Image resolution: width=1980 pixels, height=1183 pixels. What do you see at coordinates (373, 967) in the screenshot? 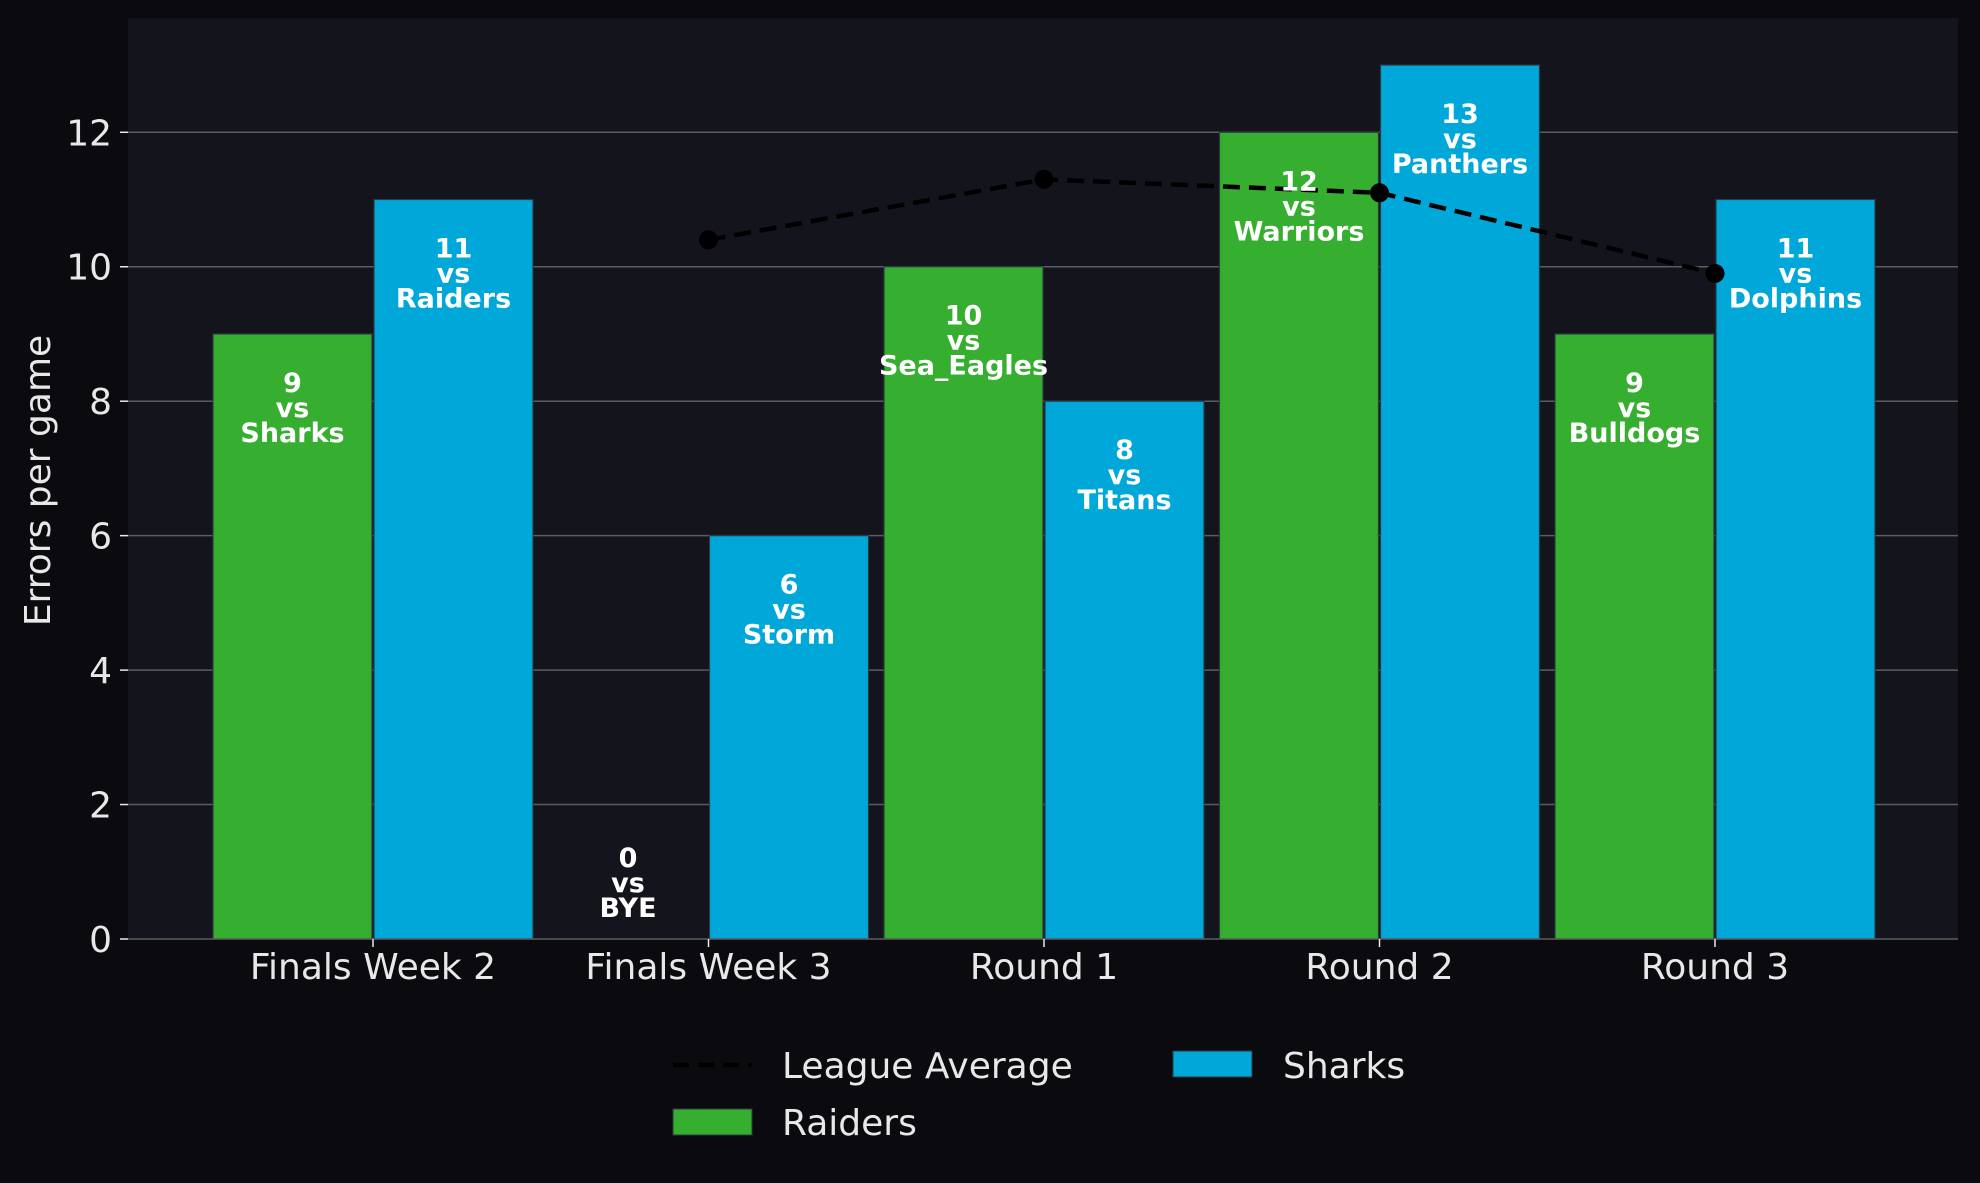
I see `x-tick-label-finals-week-2: Finals Week 2` at bounding box center [373, 967].